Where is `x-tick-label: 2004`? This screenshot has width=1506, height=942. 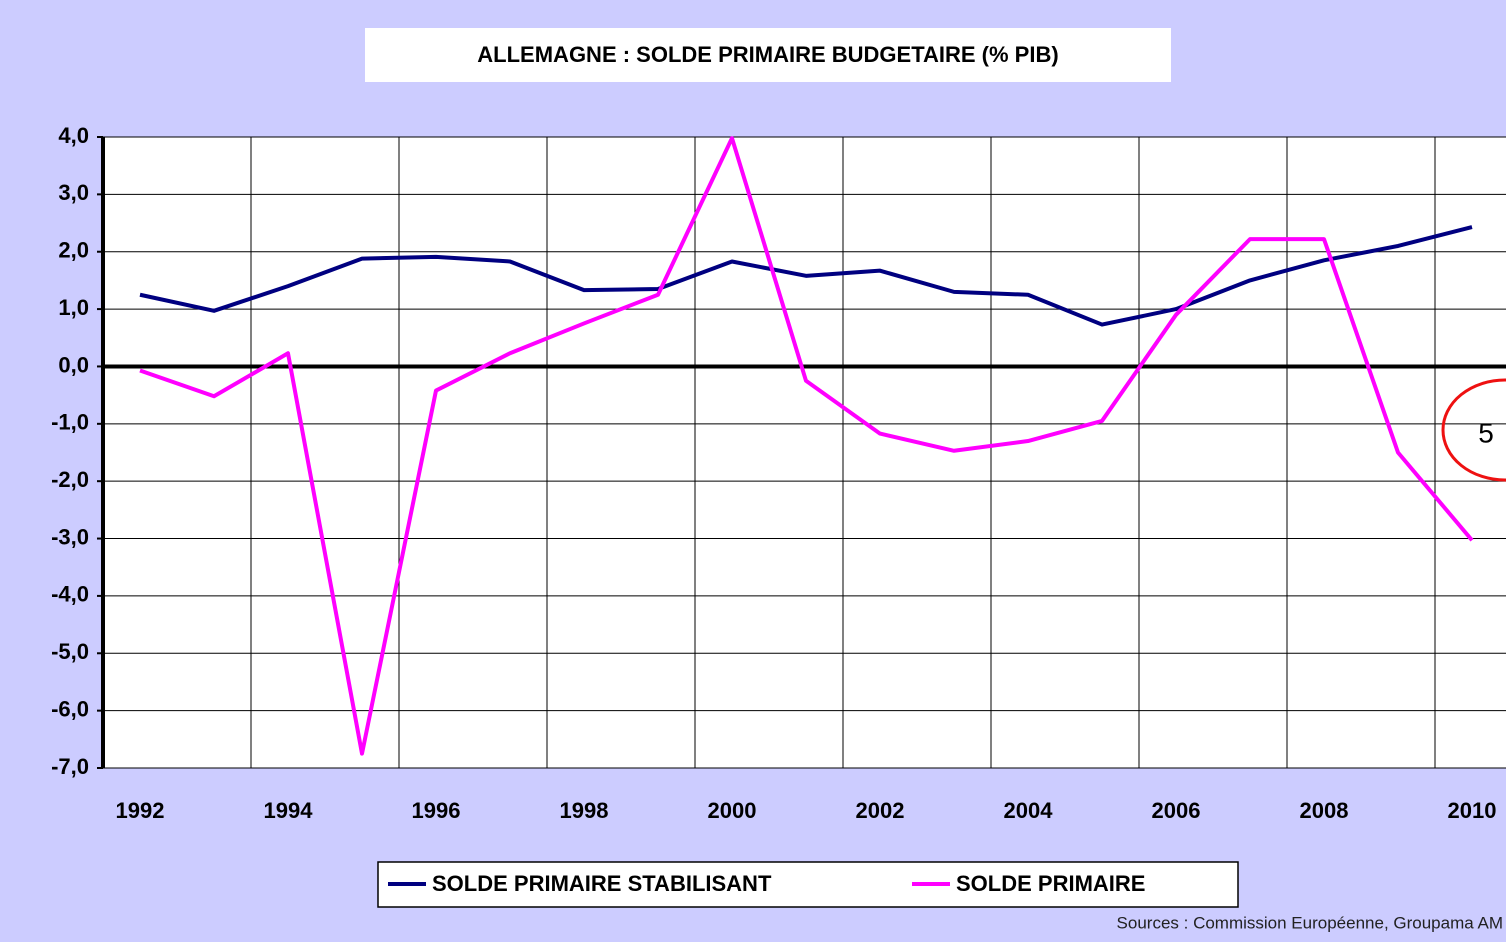 x-tick-label: 2004 is located at coordinates (1029, 810).